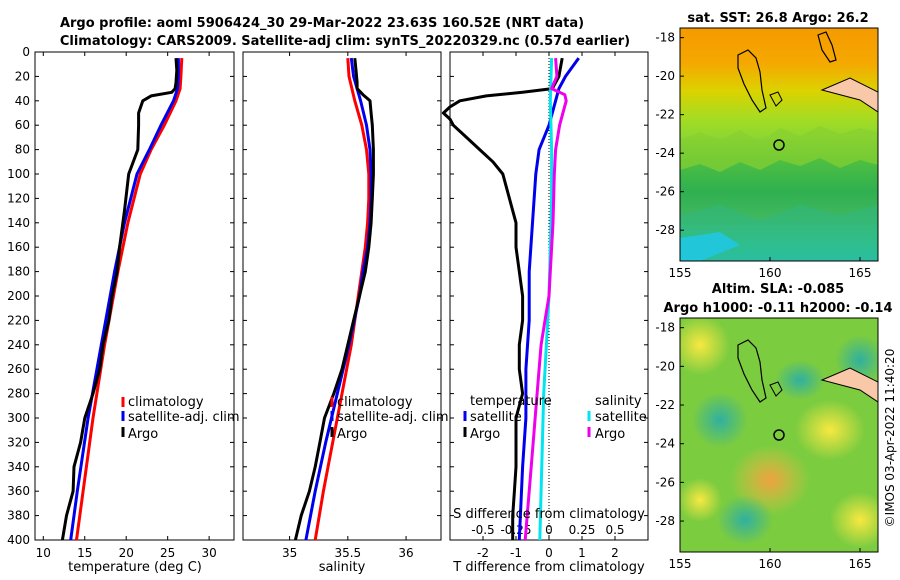 The image size is (900, 580). What do you see at coordinates (18, 467) in the screenshot?
I see `depth-tick-label: 340` at bounding box center [18, 467].